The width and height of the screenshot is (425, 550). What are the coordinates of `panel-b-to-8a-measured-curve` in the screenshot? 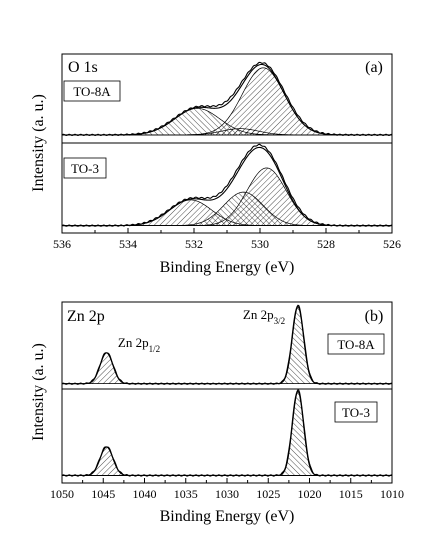 It's located at (227, 344).